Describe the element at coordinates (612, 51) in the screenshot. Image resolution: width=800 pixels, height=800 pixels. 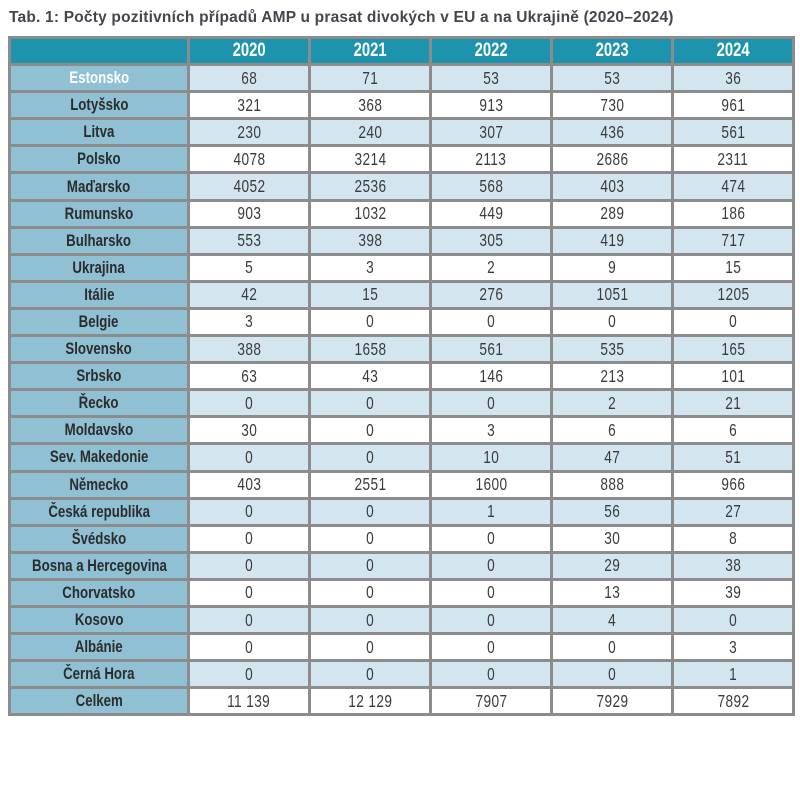
I see `year-header-cell: 2023` at that location.